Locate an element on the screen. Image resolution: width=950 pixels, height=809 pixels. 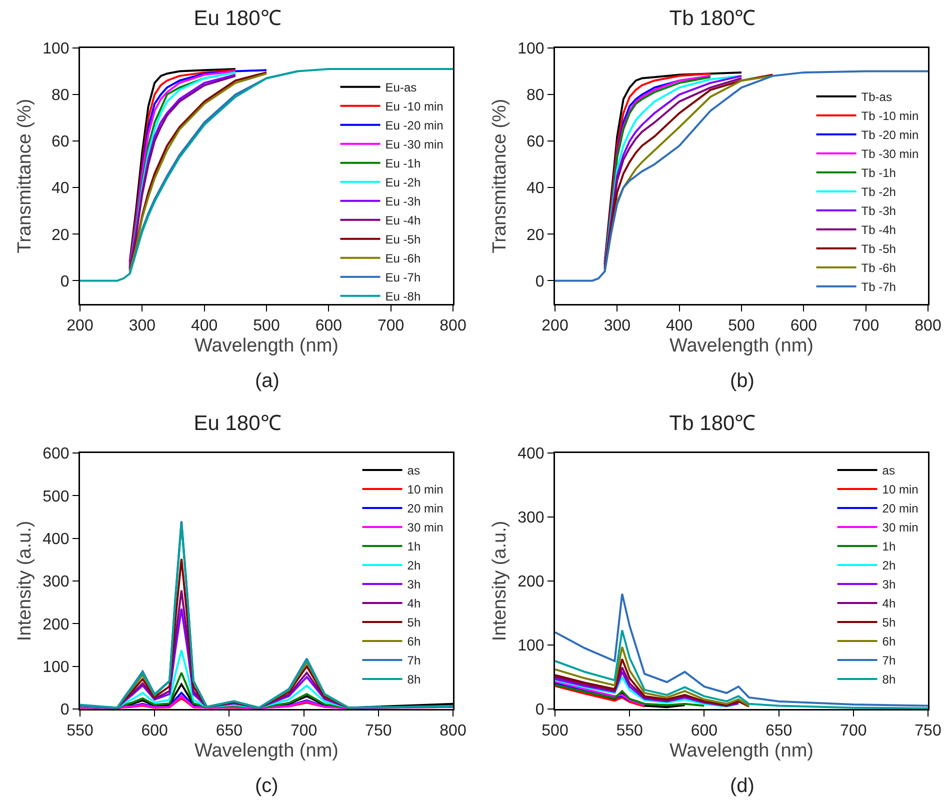
legend-label: Eu -30 min is located at coordinates (414, 145).